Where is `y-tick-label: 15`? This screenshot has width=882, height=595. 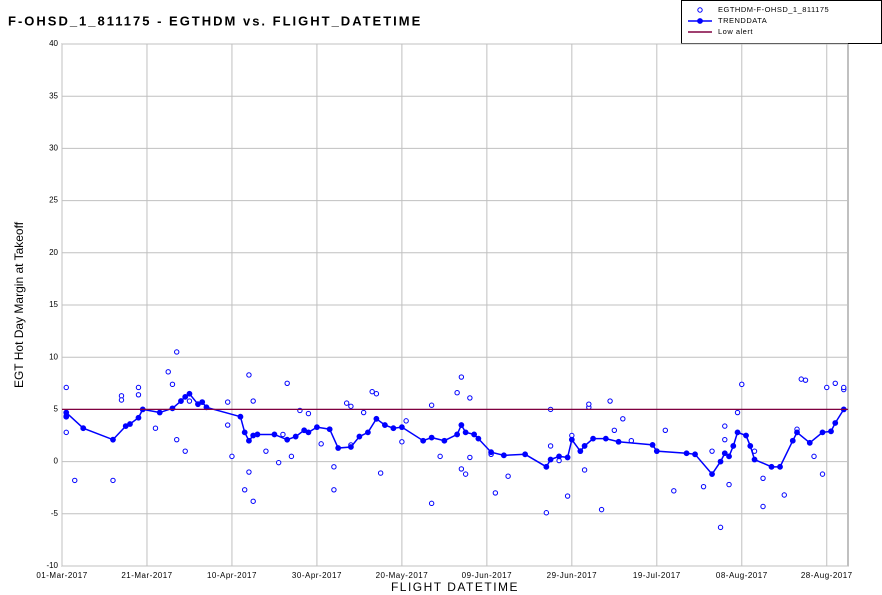 y-tick-label: 15 is located at coordinates (53, 304).